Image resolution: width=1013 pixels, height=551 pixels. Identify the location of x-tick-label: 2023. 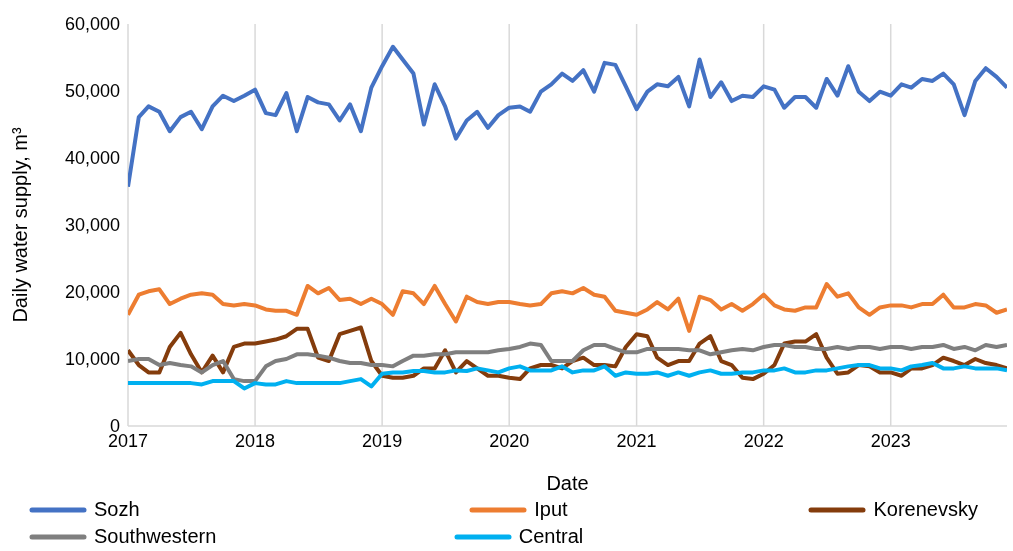
(890, 440).